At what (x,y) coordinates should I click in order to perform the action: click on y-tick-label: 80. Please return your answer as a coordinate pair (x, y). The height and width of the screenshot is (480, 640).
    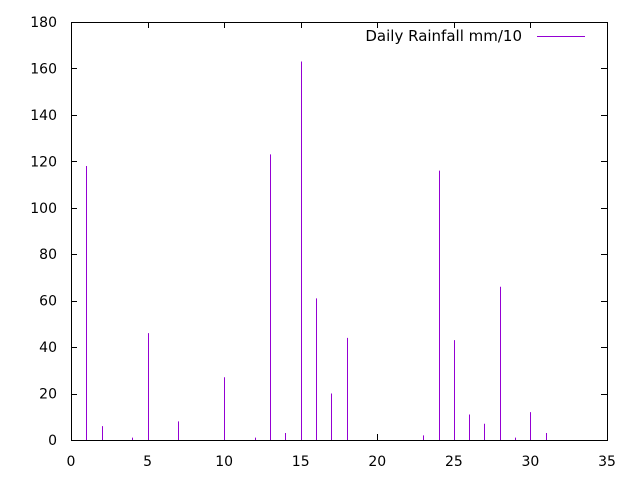
    Looking at the image, I should click on (48, 255).